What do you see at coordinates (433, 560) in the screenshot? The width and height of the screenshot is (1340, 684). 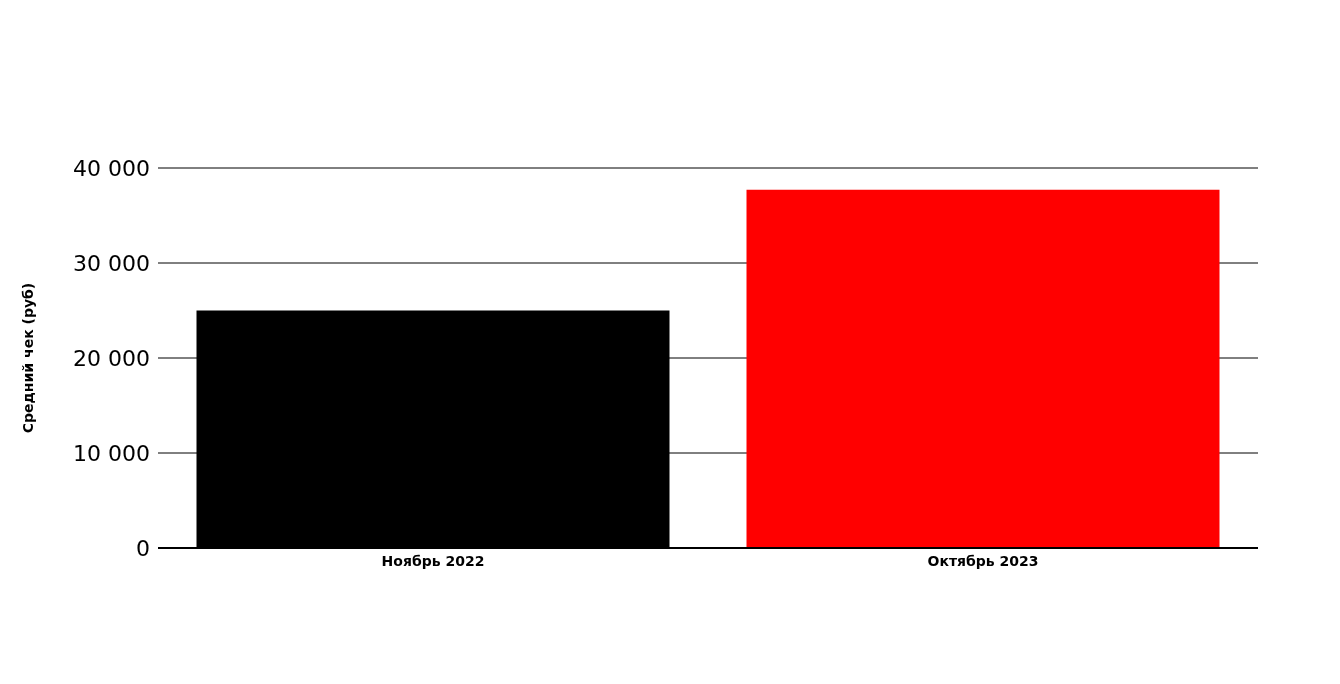 I see `x-tick-label: Ноябрь 2022` at bounding box center [433, 560].